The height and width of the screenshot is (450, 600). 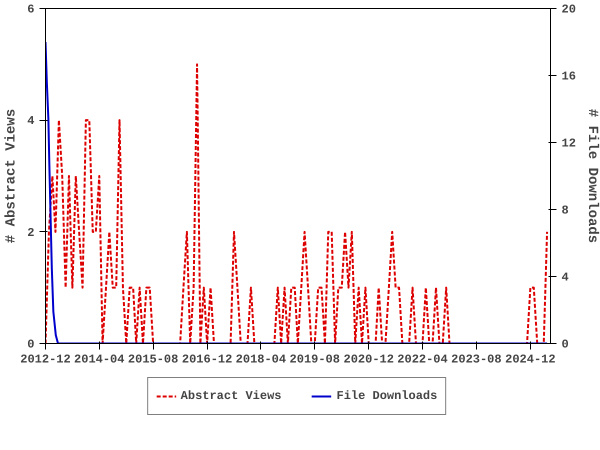 I want to click on y-axis-title: # Abstract Views, so click(x=11, y=176).